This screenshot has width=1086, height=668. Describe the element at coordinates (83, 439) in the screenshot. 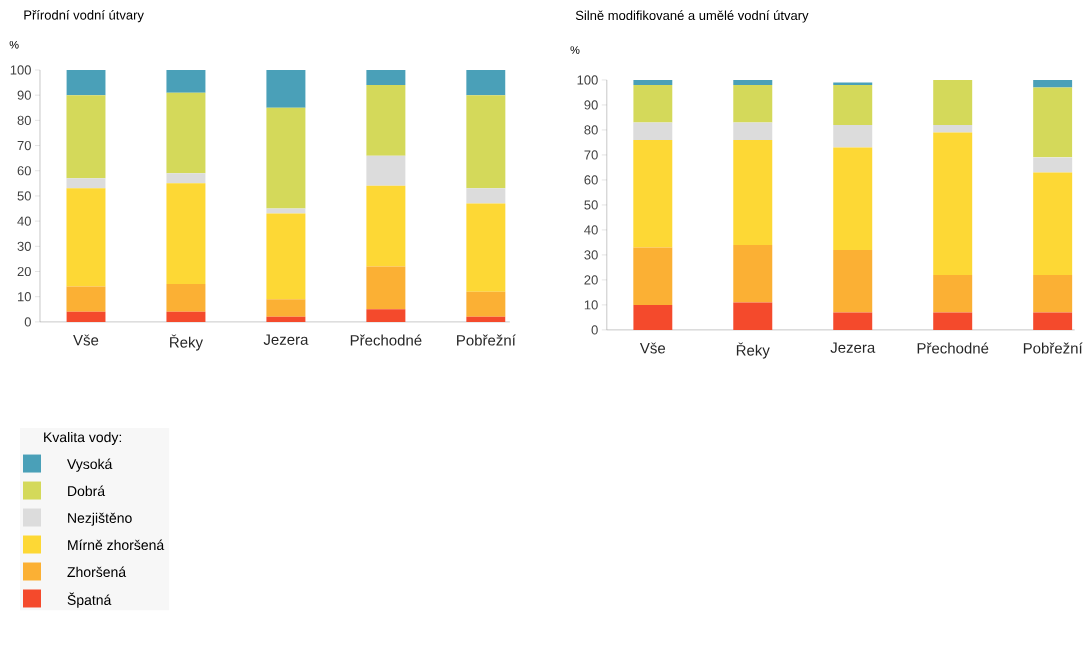

I see `legend-title: Kvalita vody:` at that location.